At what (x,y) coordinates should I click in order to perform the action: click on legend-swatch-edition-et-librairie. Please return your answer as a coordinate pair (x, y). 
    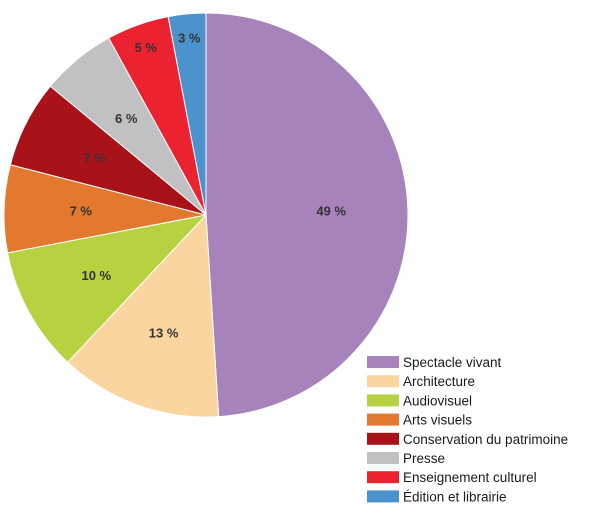
    Looking at the image, I should click on (383, 496).